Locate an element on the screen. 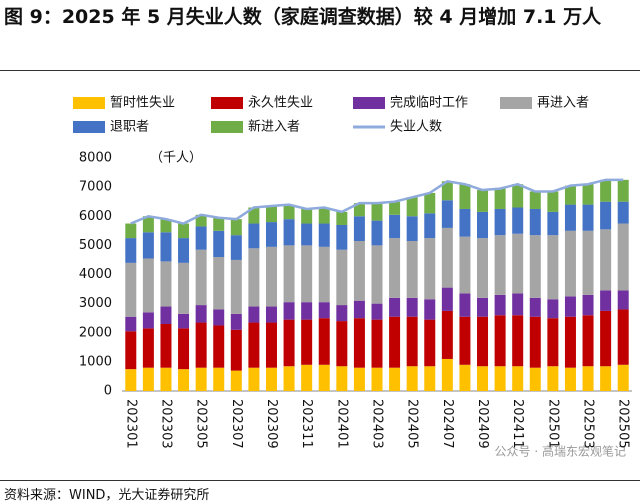 Image resolution: width=640 pixels, height=504 pixels. y-tick-label: 5000 is located at coordinates (95, 245).